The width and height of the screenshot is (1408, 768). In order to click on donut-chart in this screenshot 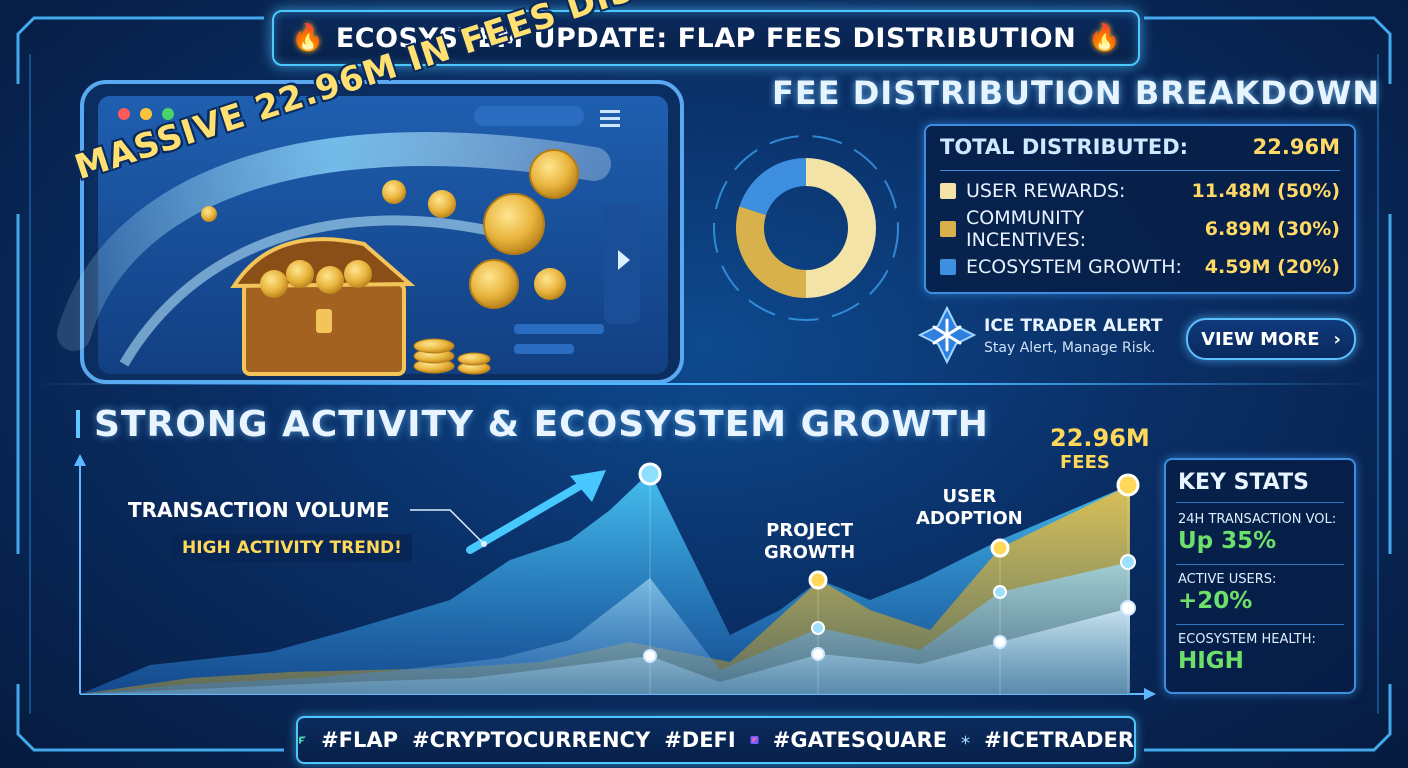, I will do `click(806, 228)`.